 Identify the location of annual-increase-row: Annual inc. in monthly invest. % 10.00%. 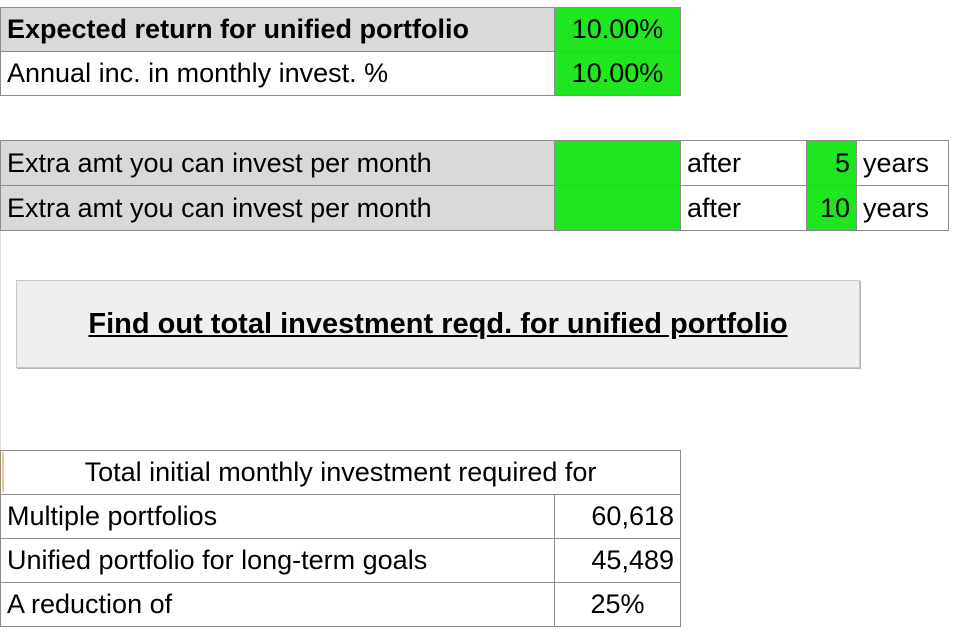
(340, 73).